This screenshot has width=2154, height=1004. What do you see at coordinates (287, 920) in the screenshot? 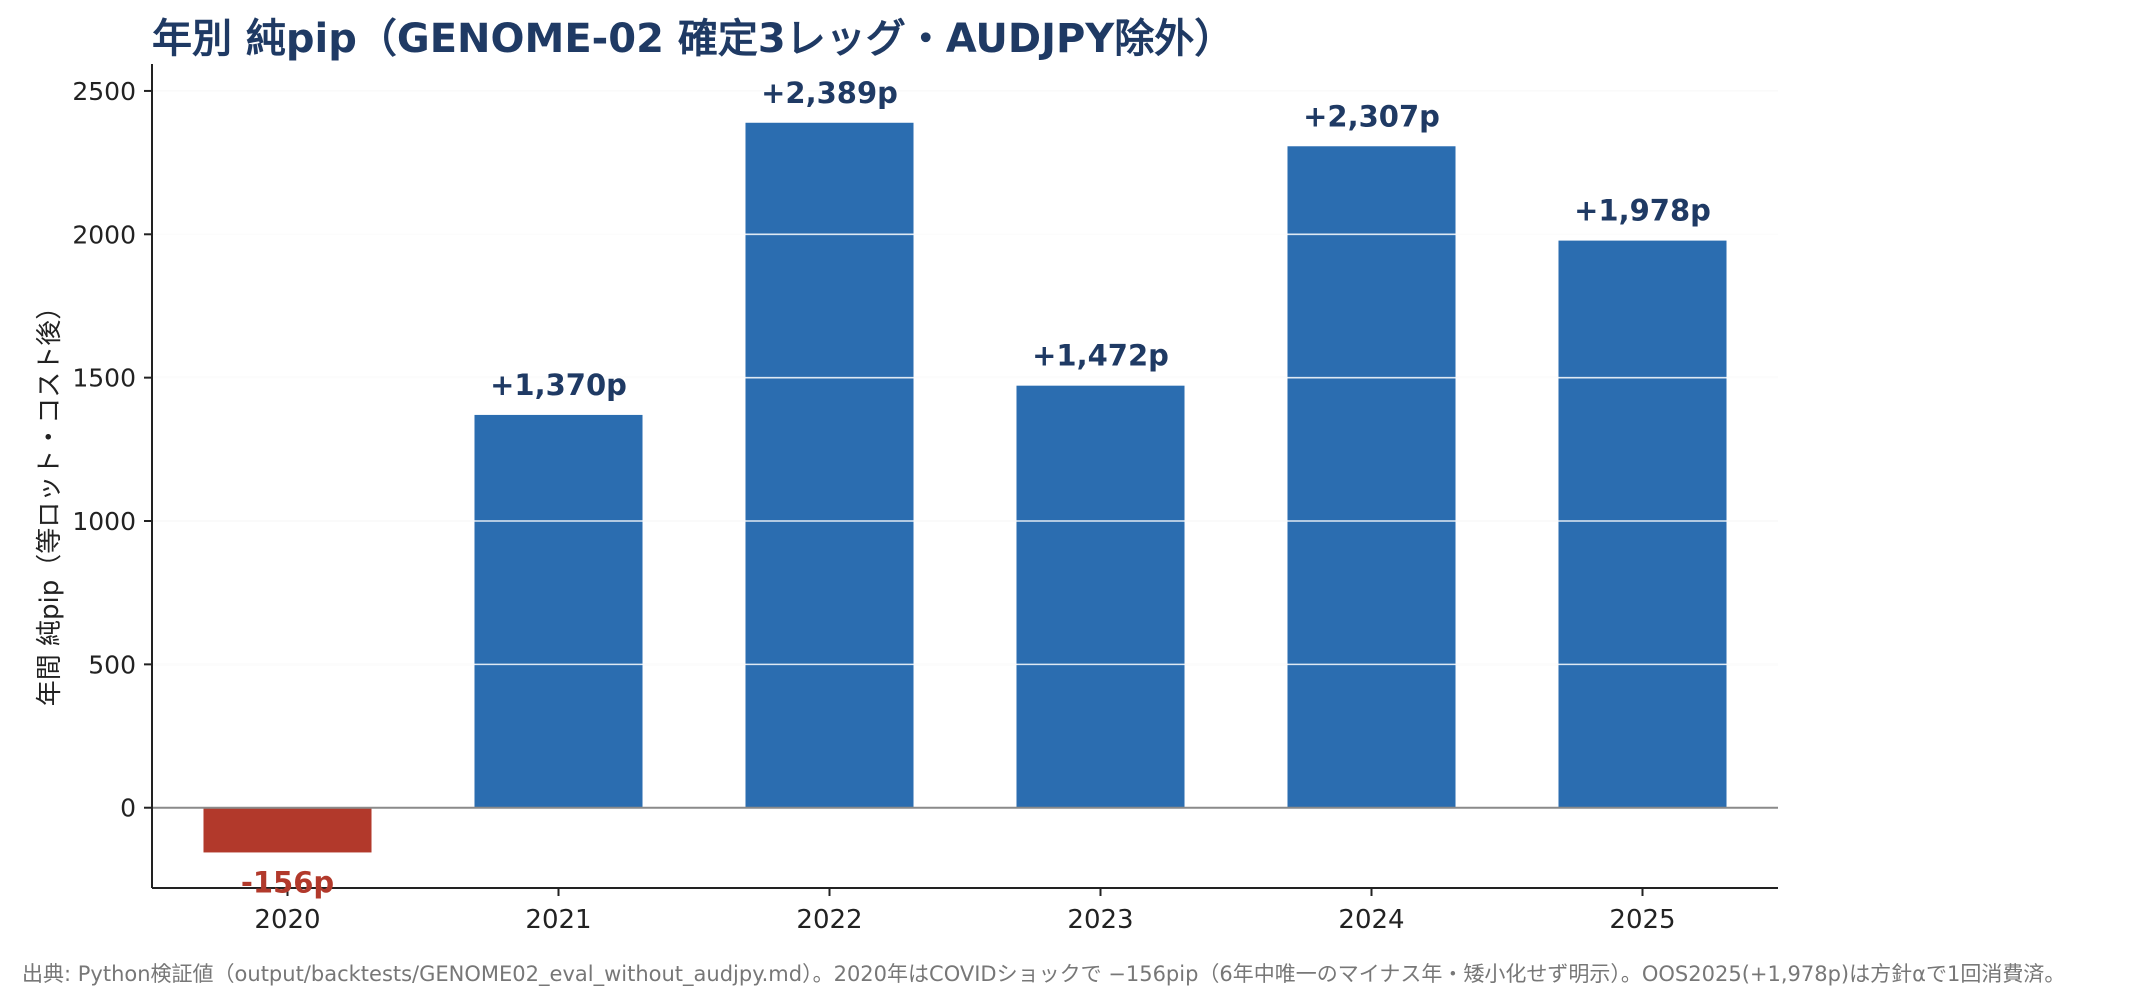
I see `x-tick-label: 2020` at bounding box center [287, 920].